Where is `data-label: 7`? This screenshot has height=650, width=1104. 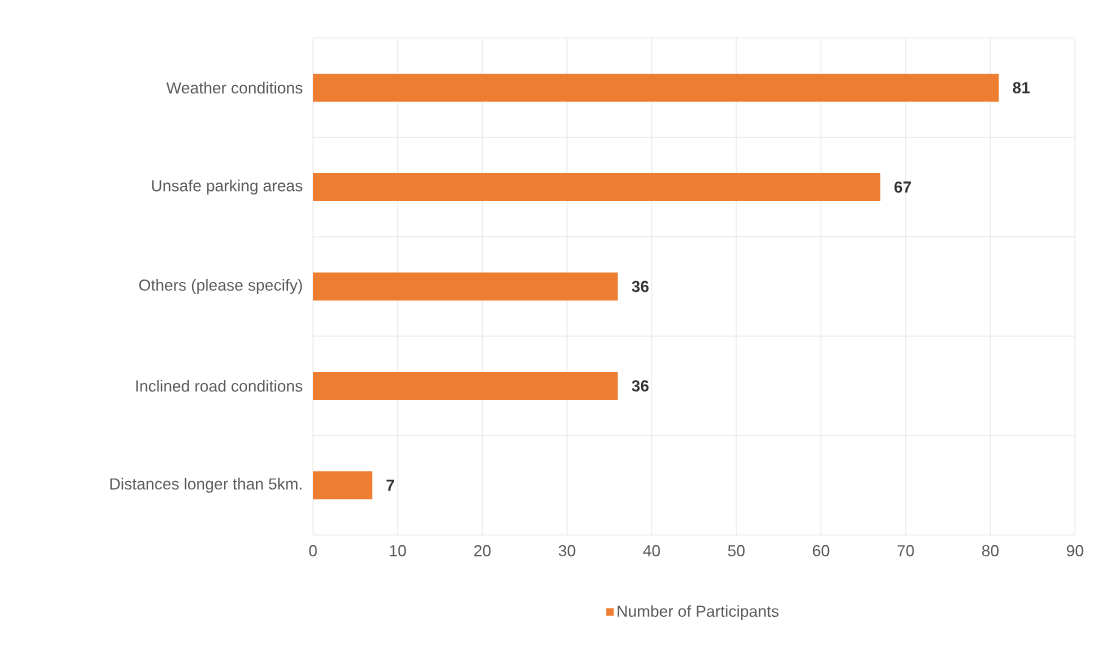 data-label: 7 is located at coordinates (390, 485).